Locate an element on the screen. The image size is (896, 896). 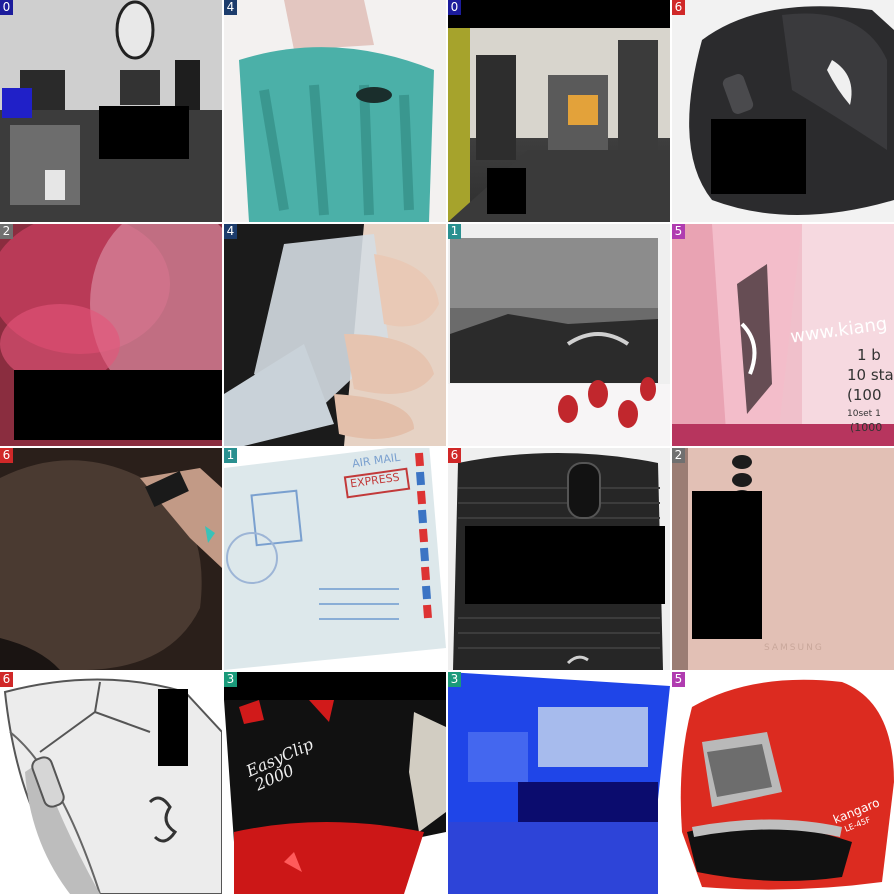
box-text-line: (100 is located at coordinates (864, 395).